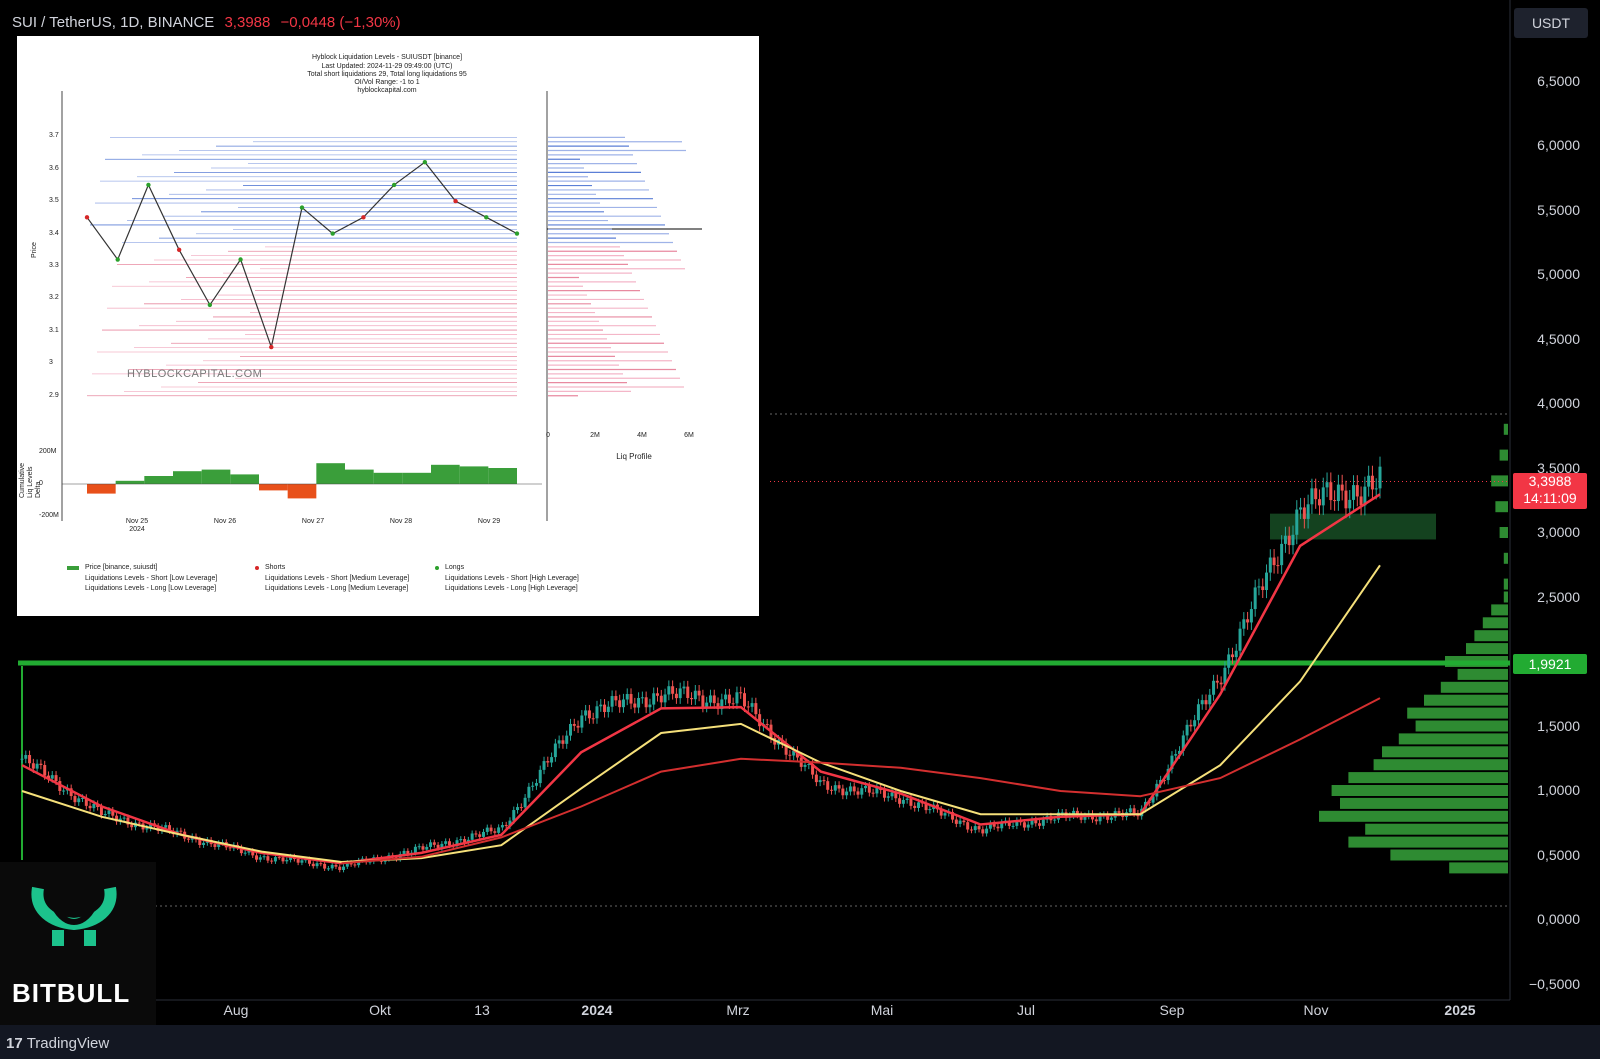 The height and width of the screenshot is (1059, 1600). Describe the element at coordinates (1558, 209) in the screenshot. I see `price-axis-label: 5,5000` at that location.